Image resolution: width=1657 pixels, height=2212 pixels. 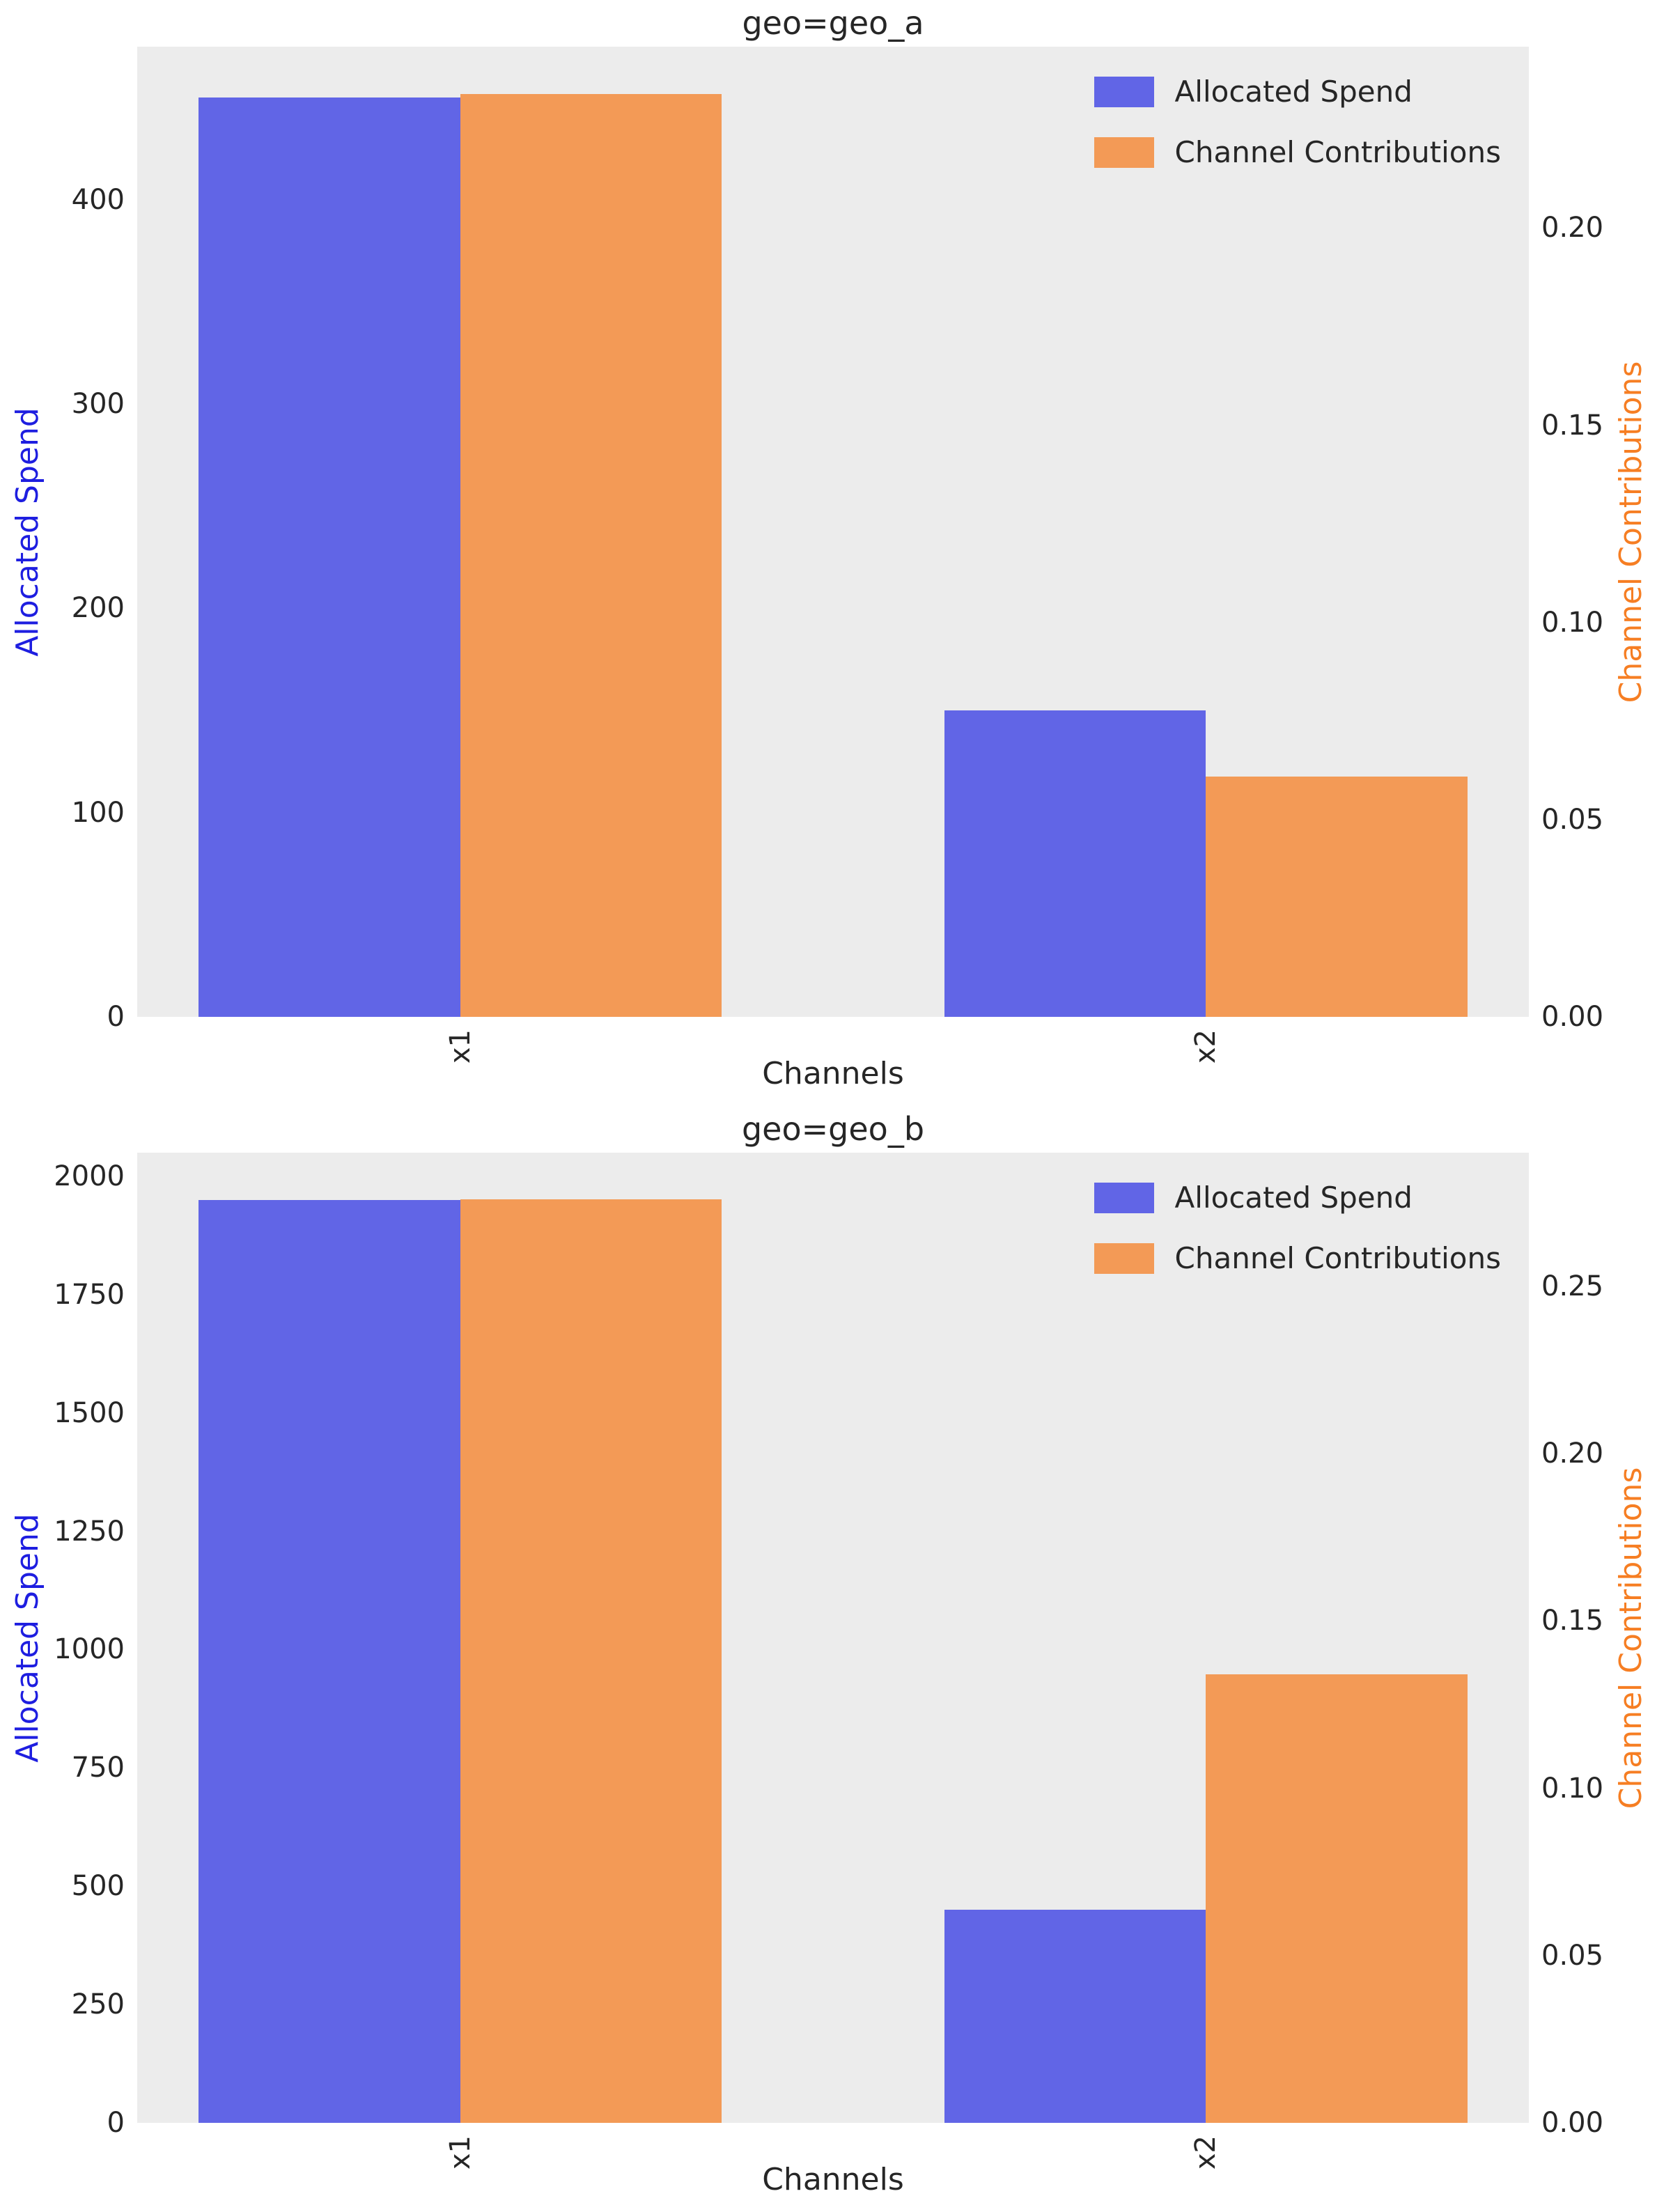 What do you see at coordinates (89, 1176) in the screenshot?
I see `left-tick-label: 2000` at bounding box center [89, 1176].